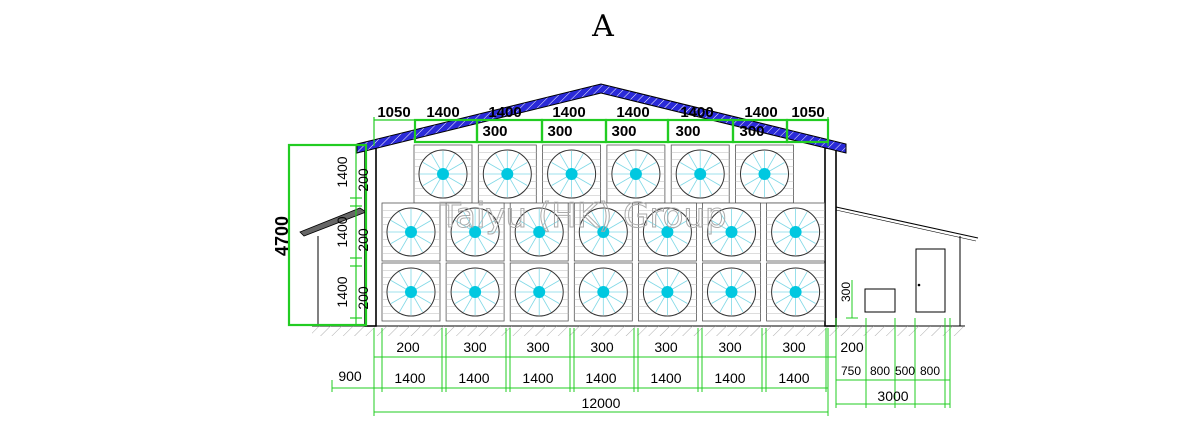  Describe the element at coordinates (568, 112) in the screenshot. I see `roof-dim-4: 1400` at that location.